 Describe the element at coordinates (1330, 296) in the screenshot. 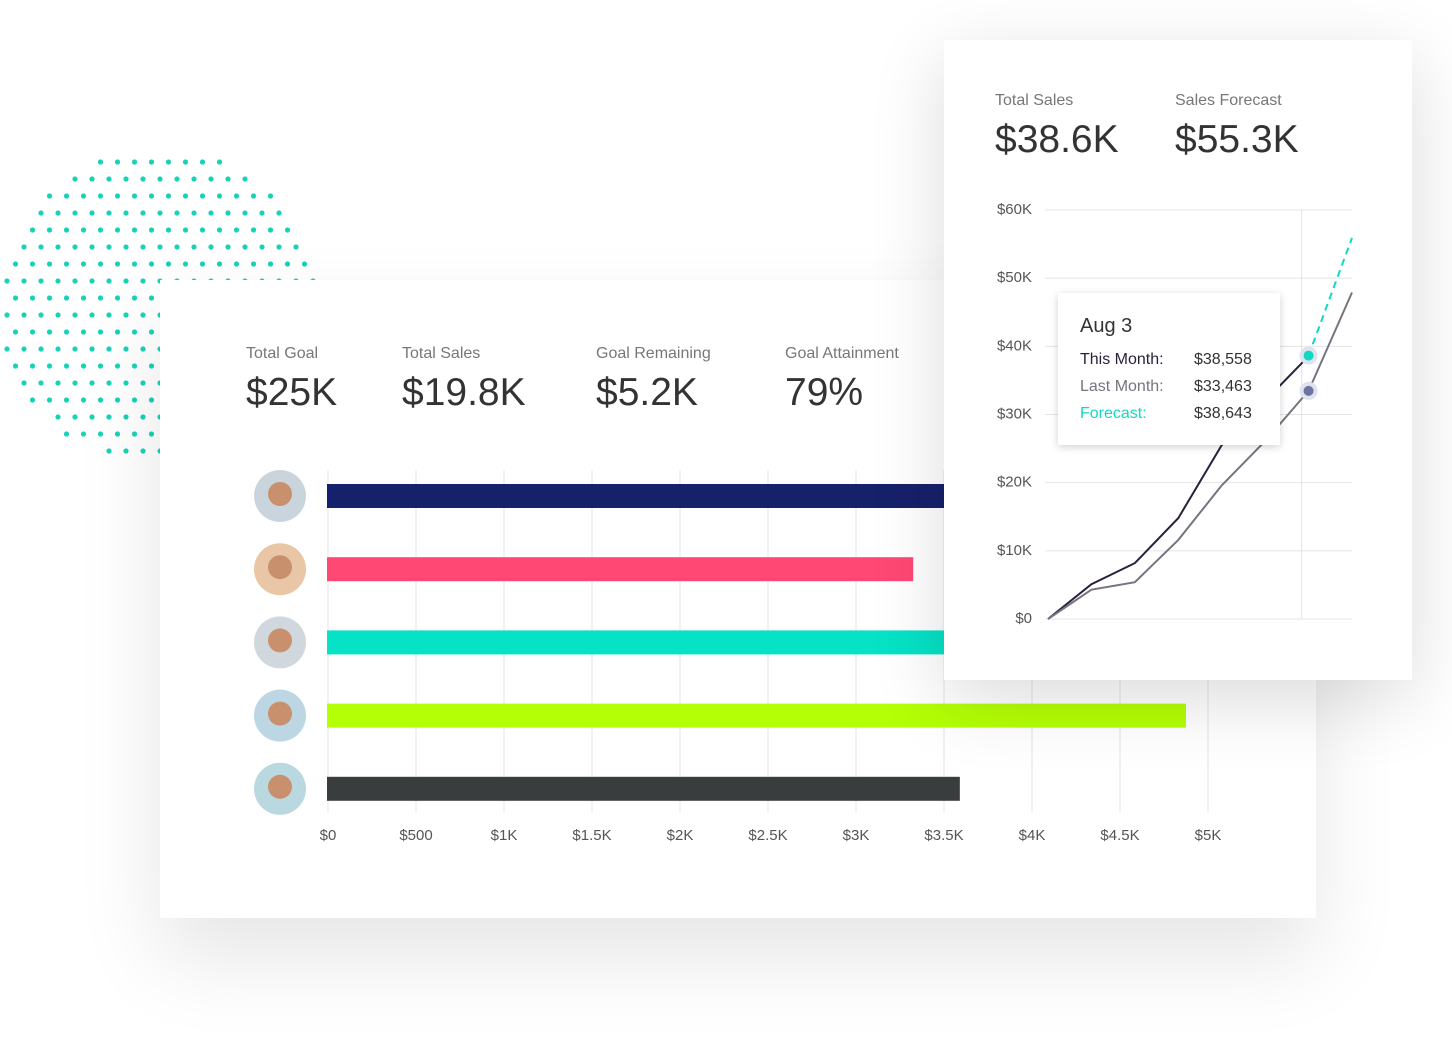

I see `line` at that location.